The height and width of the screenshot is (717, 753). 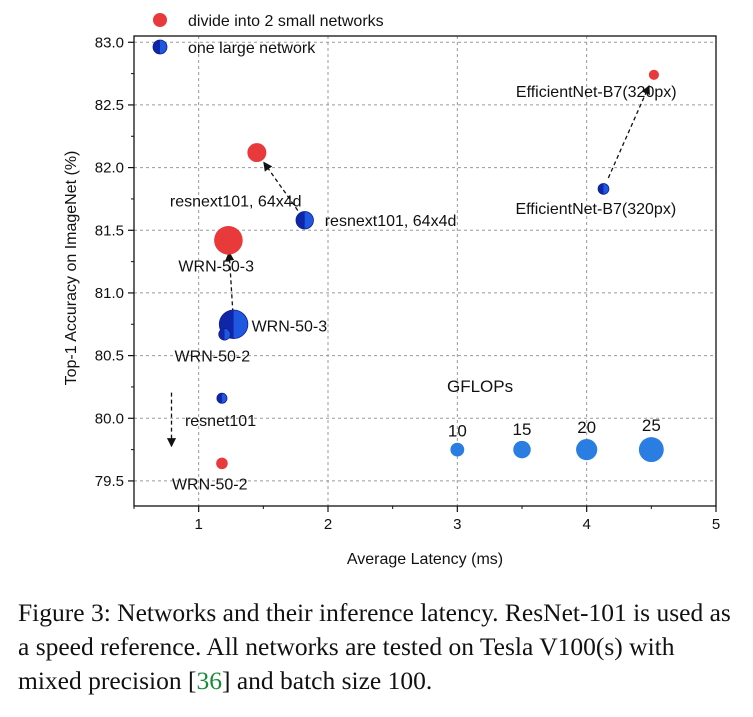 What do you see at coordinates (220, 421) in the screenshot?
I see `point-label: resnet101` at bounding box center [220, 421].